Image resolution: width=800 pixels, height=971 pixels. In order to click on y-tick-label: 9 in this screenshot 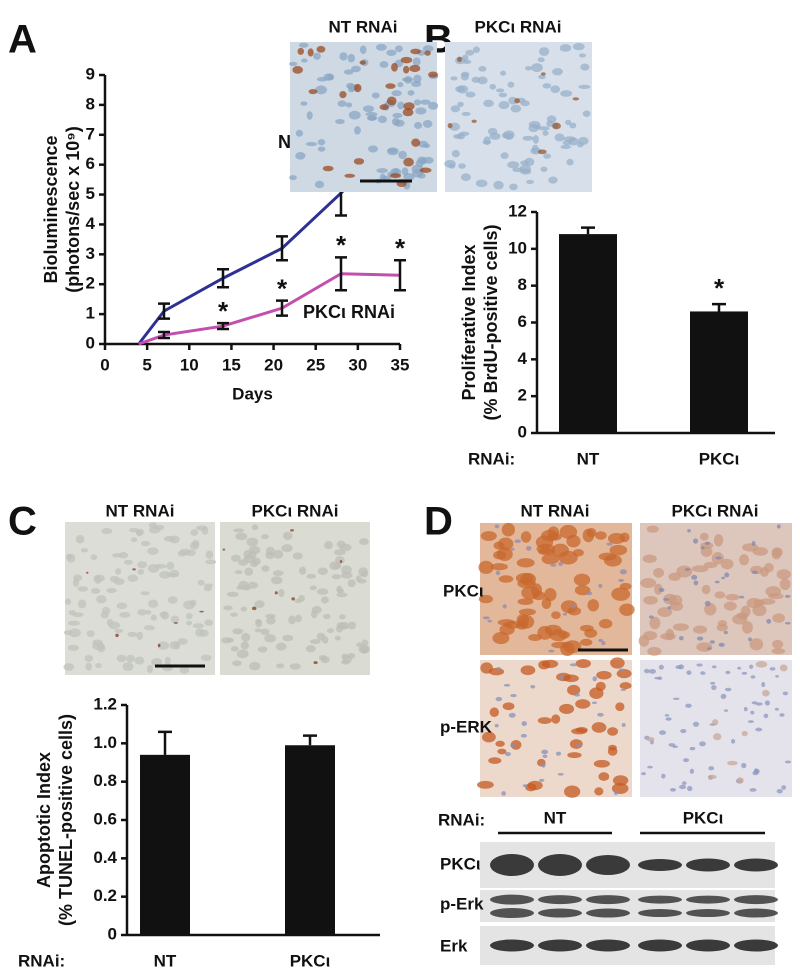, I will do `click(90, 73)`.